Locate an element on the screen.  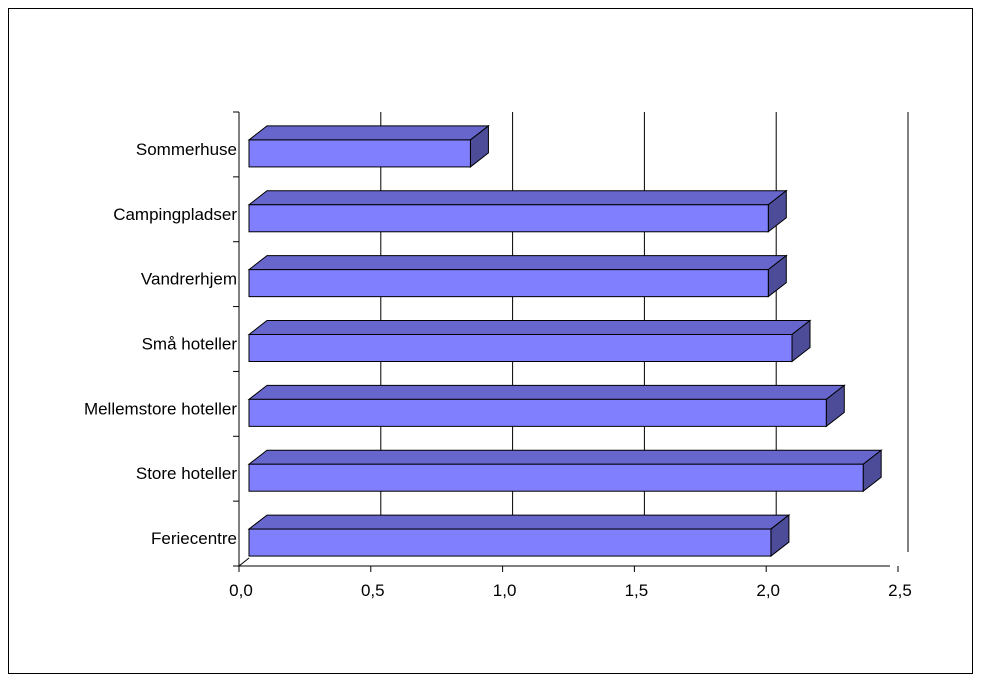
x-tick-label: 0,0 is located at coordinates (241, 590).